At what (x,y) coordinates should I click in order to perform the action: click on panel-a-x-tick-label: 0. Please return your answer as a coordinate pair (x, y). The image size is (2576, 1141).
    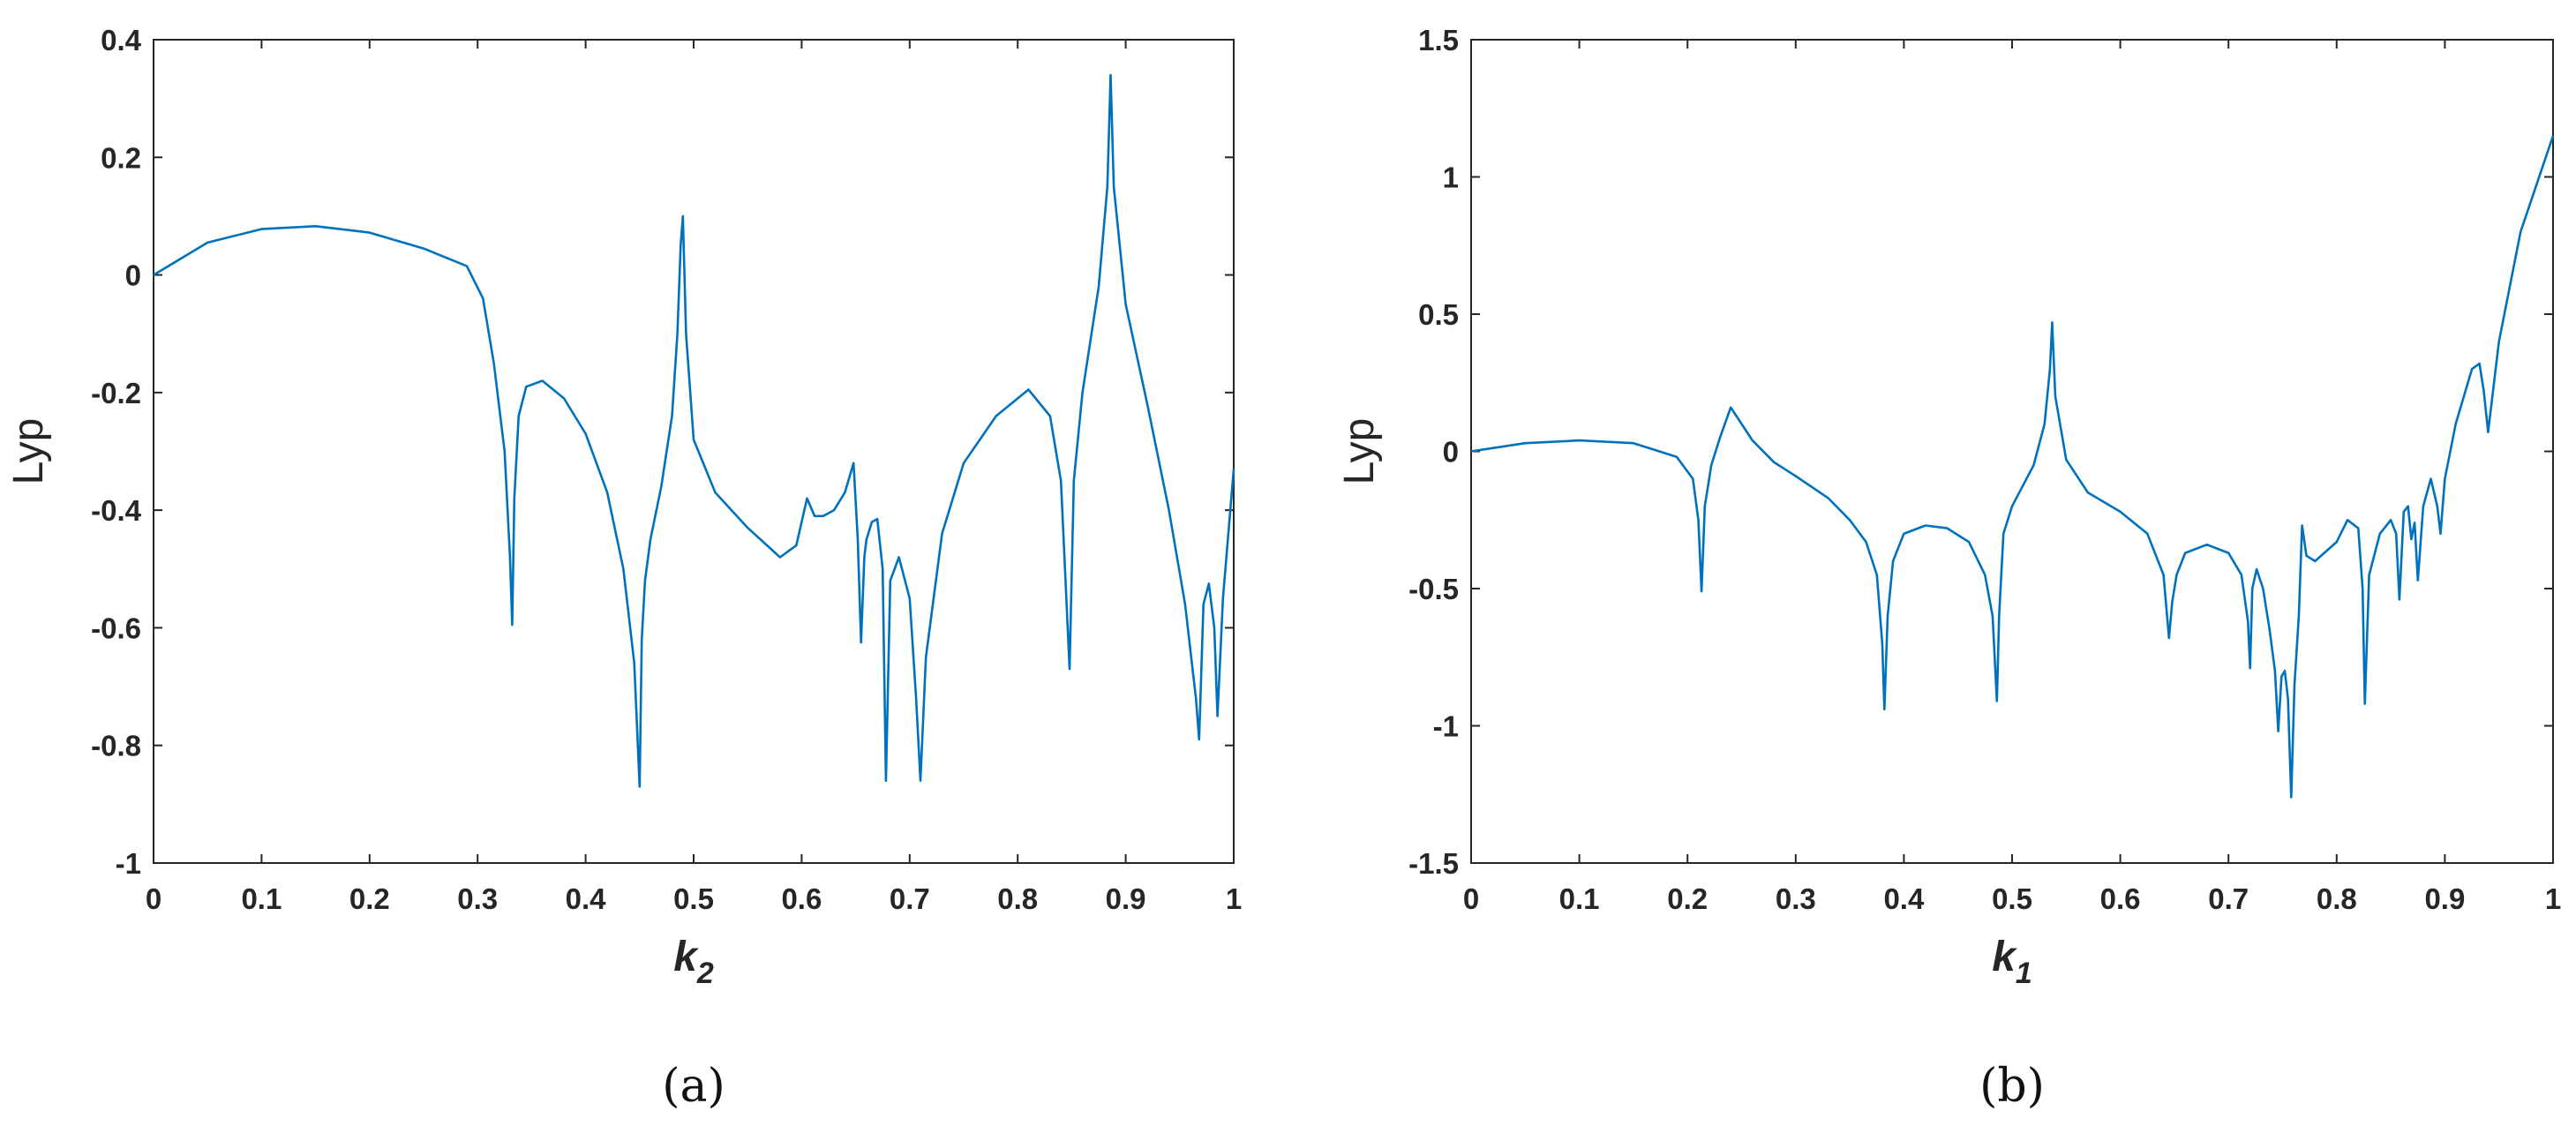
    Looking at the image, I should click on (153, 898).